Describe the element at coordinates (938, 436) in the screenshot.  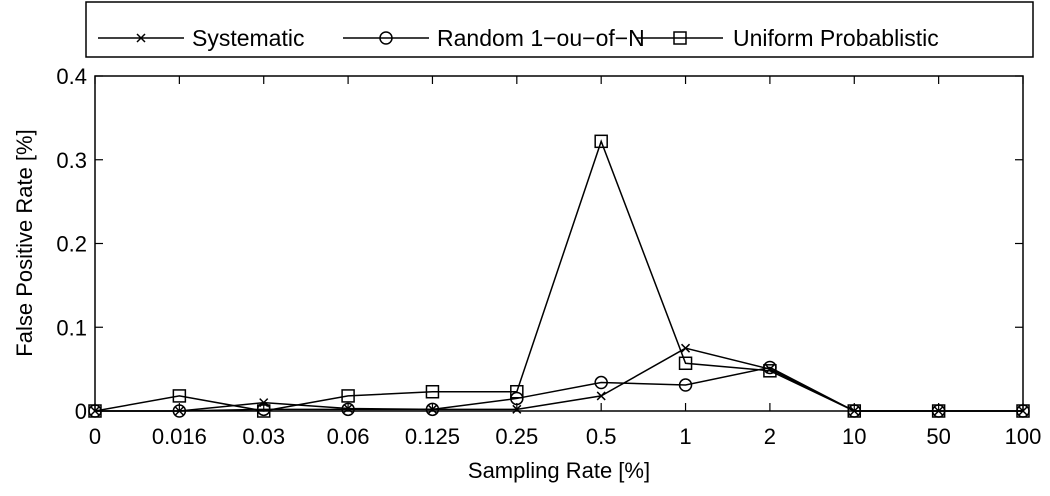
I see `x-tick-label: 50` at that location.